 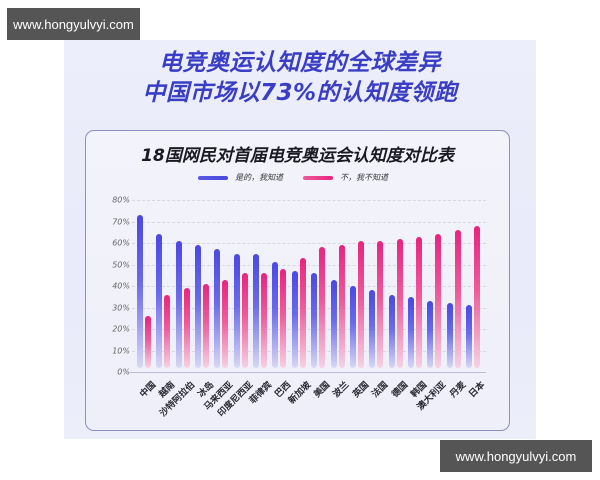 What do you see at coordinates (318, 177) in the screenshot?
I see `legend-swatch-no` at bounding box center [318, 177].